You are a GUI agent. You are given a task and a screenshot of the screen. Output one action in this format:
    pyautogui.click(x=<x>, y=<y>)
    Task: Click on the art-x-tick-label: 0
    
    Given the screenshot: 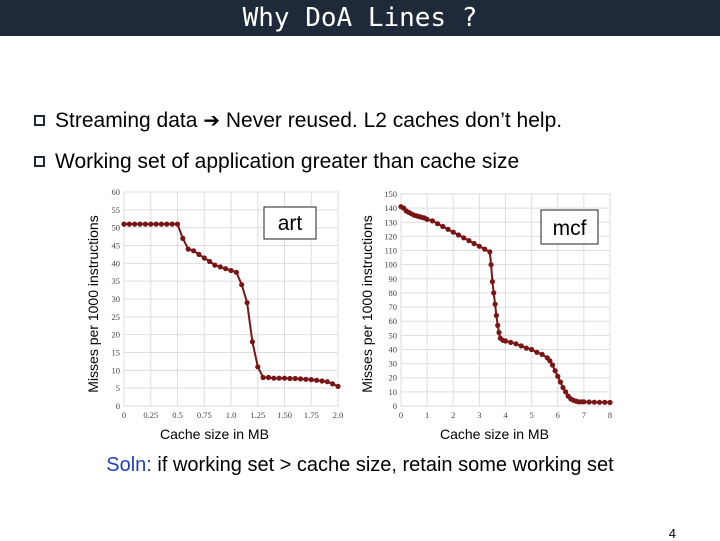 What is the action you would take?
    pyautogui.click(x=124, y=415)
    